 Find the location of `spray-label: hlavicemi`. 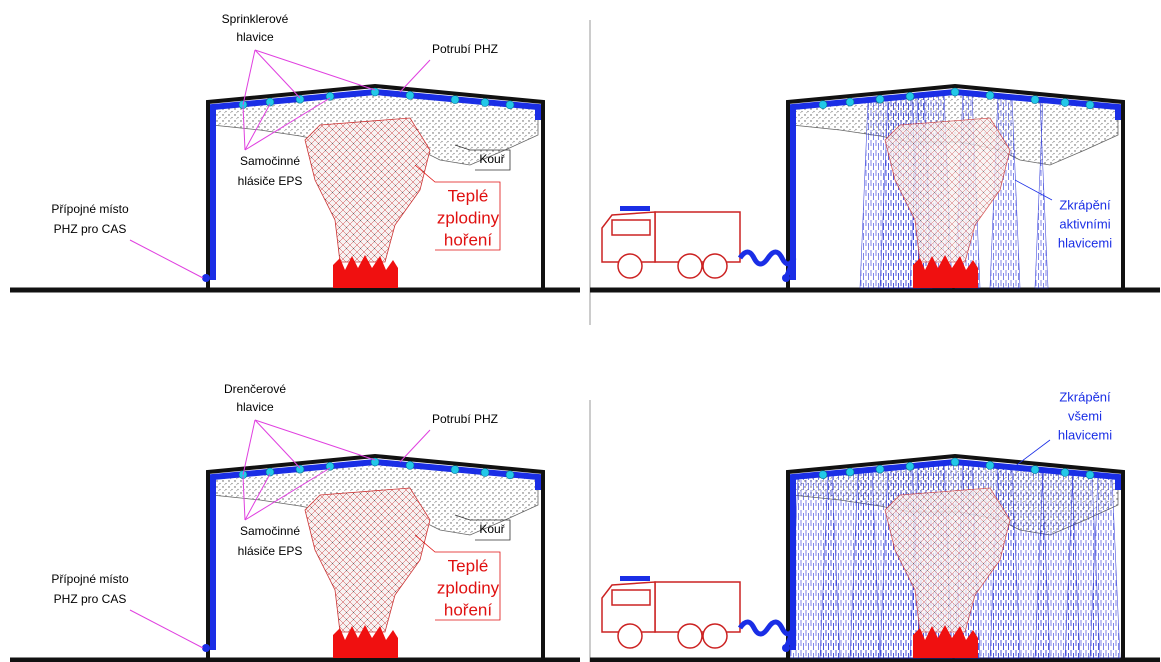

spray-label: hlavicemi is located at coordinates (1085, 242).